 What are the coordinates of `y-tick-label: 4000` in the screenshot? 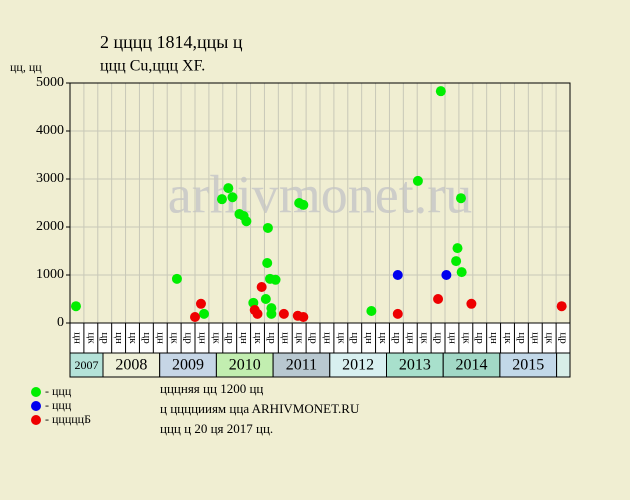 It's located at (50, 130).